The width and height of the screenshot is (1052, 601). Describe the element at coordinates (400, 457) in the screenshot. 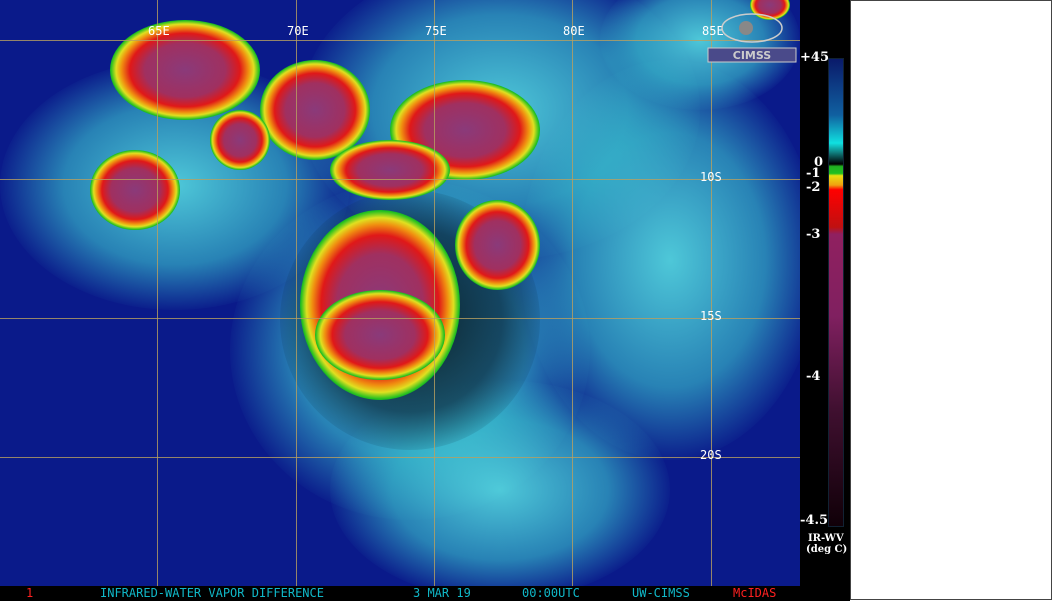

I see `parallel-20s` at that location.